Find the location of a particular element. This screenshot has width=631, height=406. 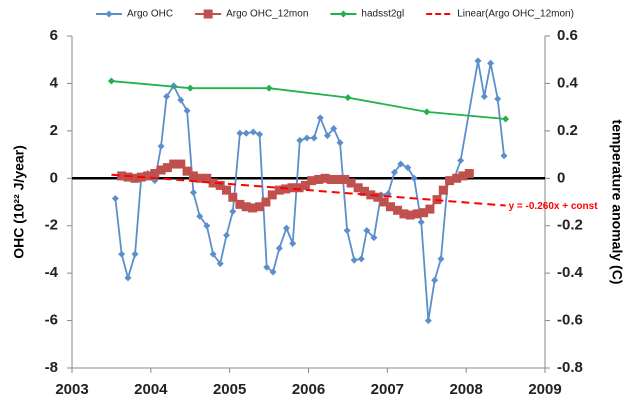

annotation: y = -0.260x + const is located at coordinates (554, 206).